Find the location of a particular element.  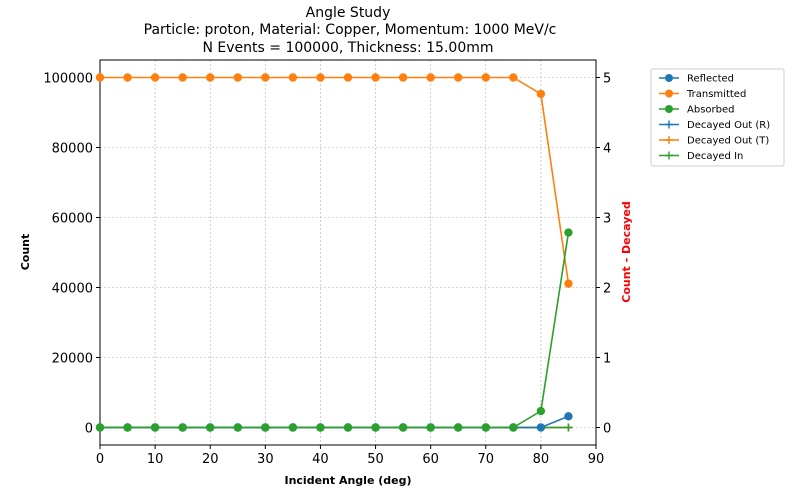

chart-title-line-3: N Events = 100000, Thickness: 15.00mm is located at coordinates (347, 48).